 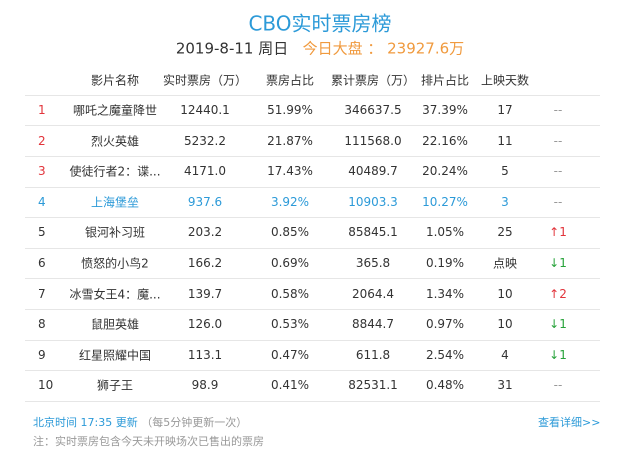 What do you see at coordinates (205, 201) in the screenshot?
I see `cell: 937.6` at bounding box center [205, 201].